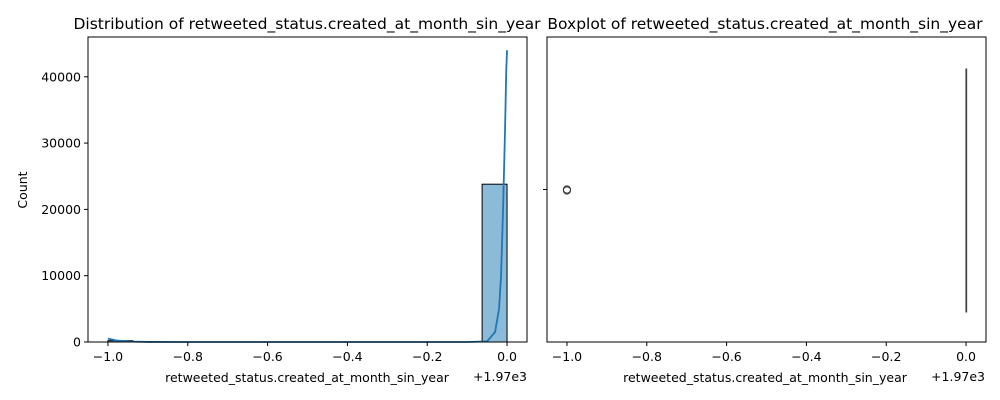 The height and width of the screenshot is (400, 1000). I want to click on histogram-y-tick-label: 0, so click(77, 342).